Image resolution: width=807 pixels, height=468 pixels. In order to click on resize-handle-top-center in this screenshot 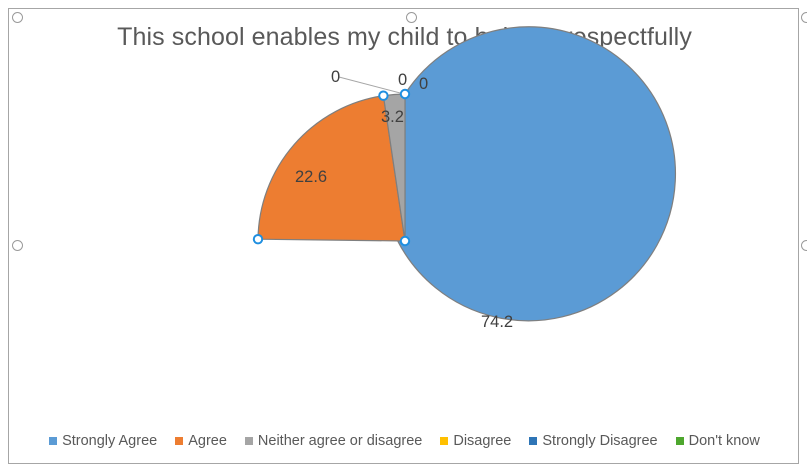, I will do `click(411, 17)`.